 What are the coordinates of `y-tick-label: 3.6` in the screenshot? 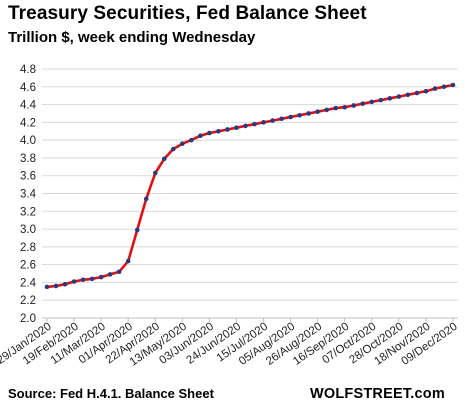 It's located at (28, 177).